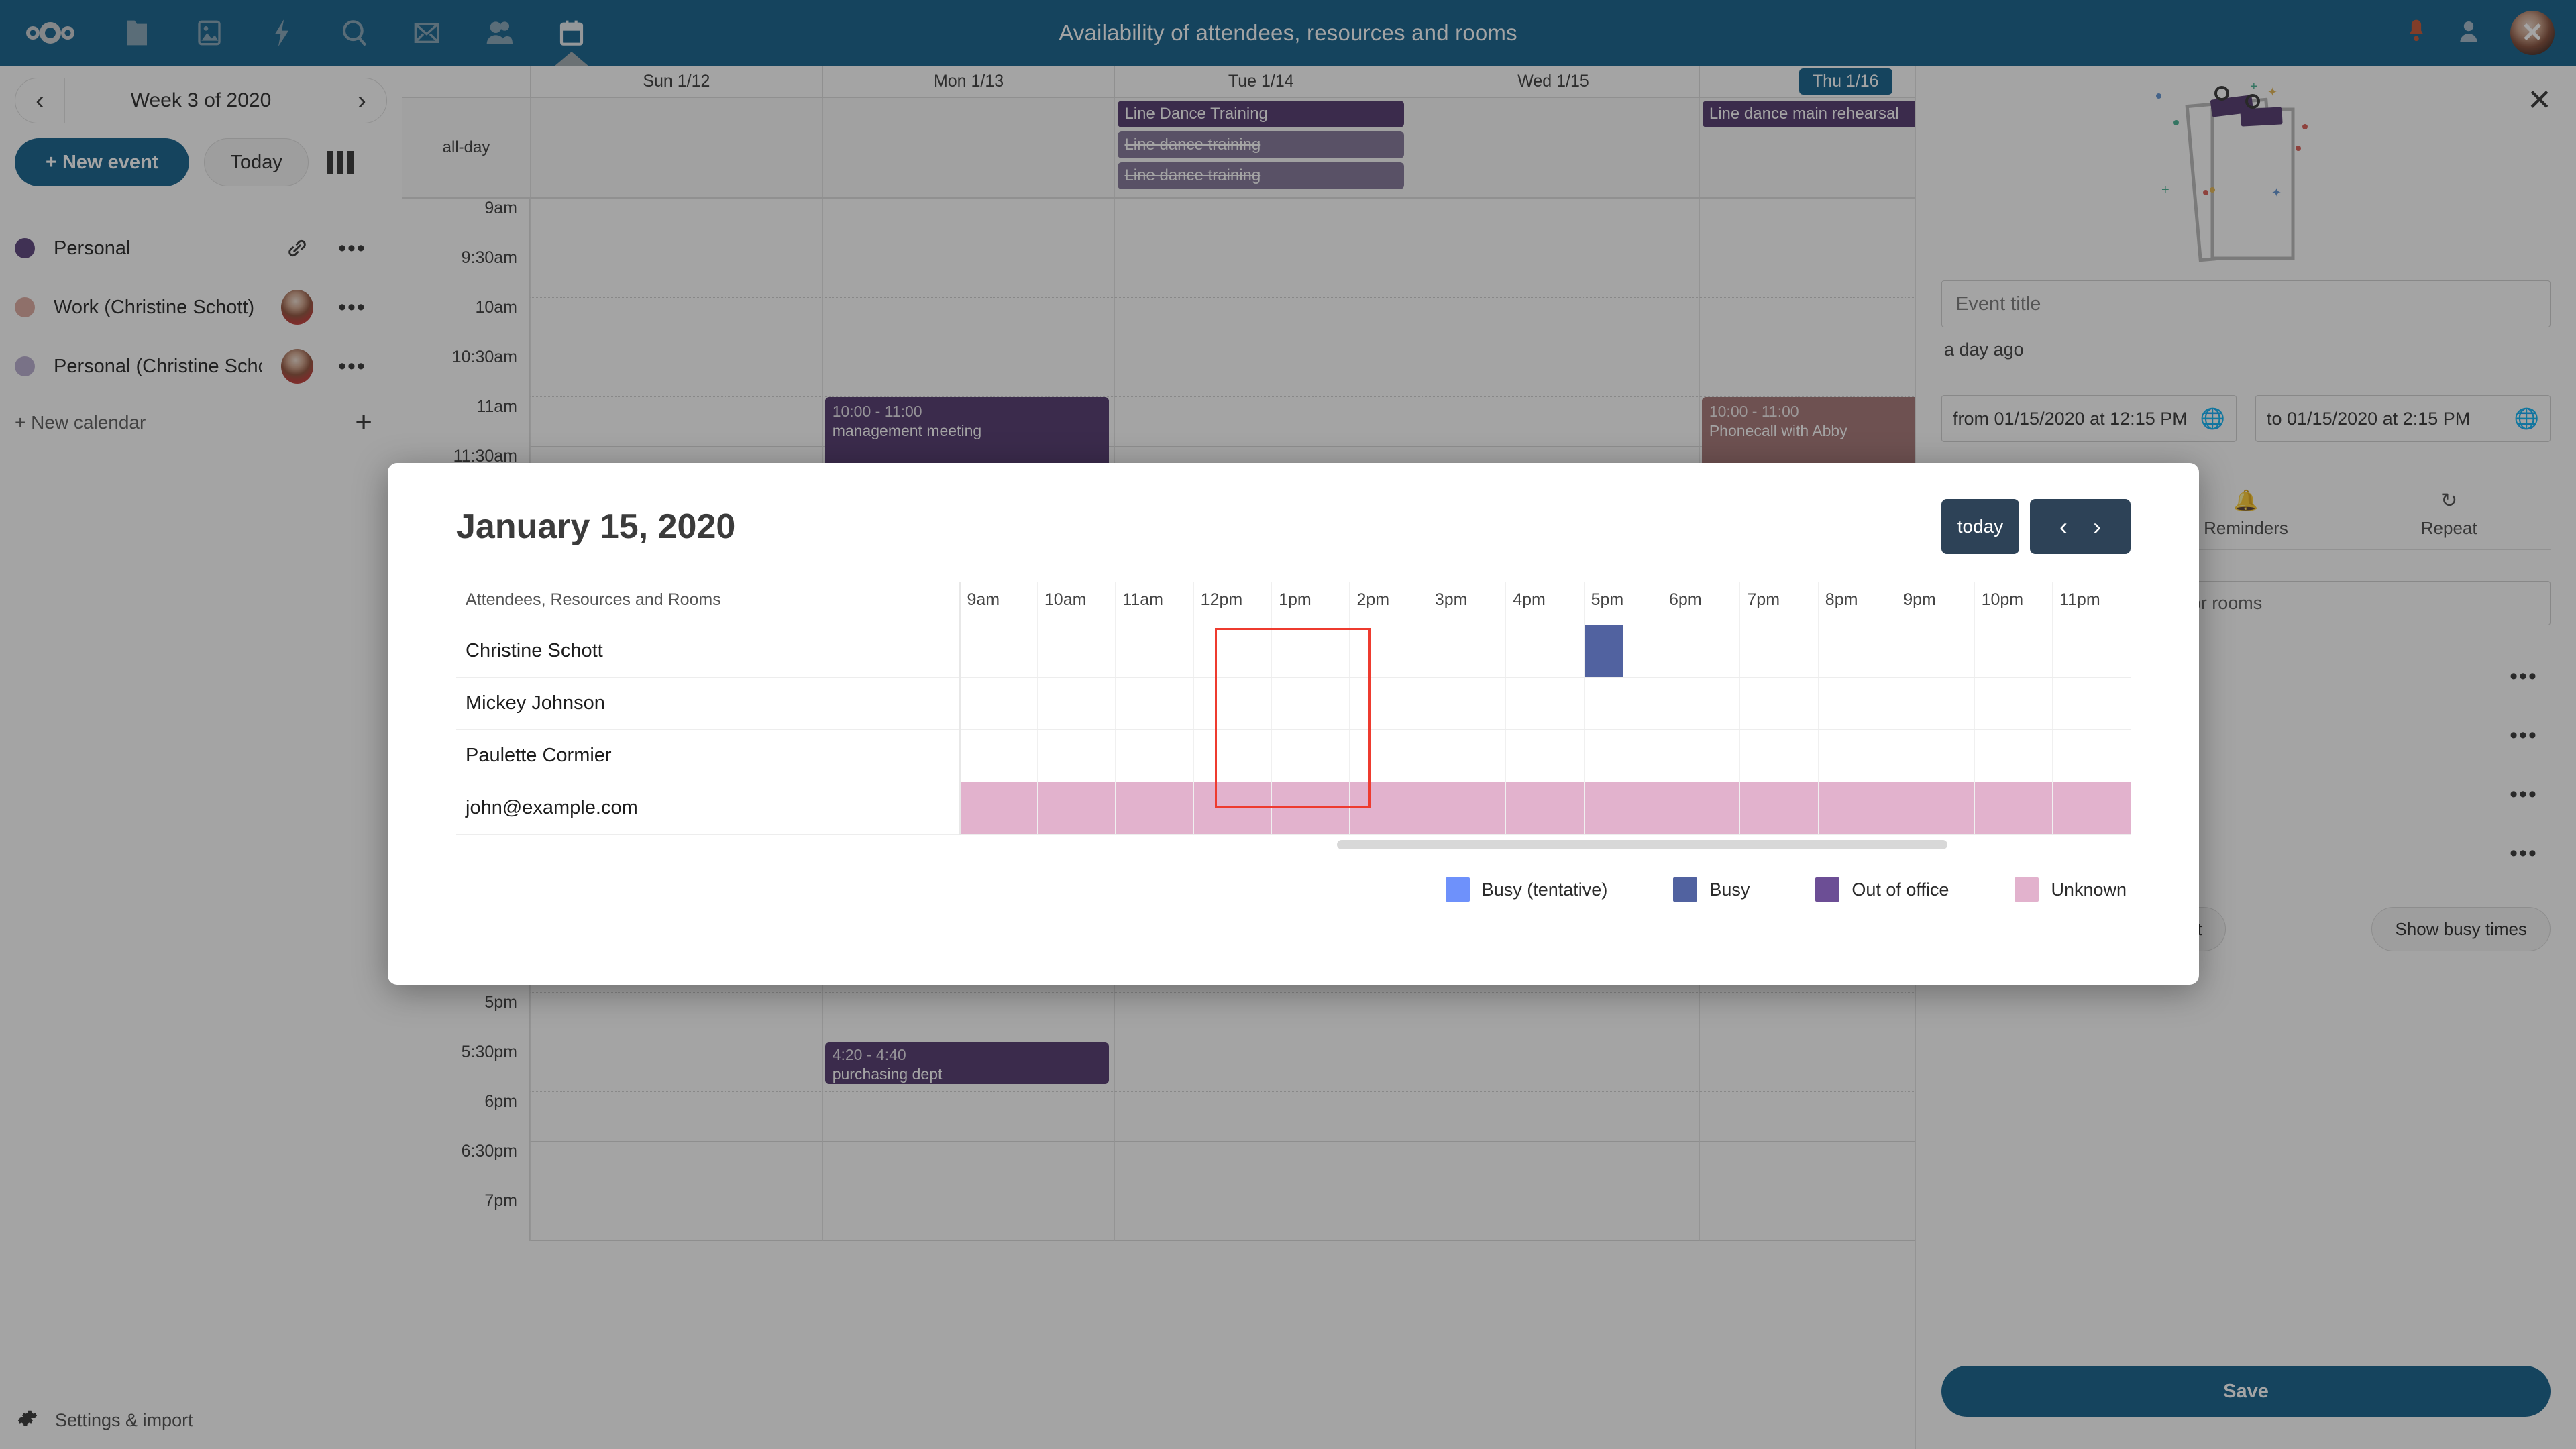 The height and width of the screenshot is (1449, 2576). Describe the element at coordinates (2097, 526) in the screenshot. I see `modal-next-button: ›` at that location.